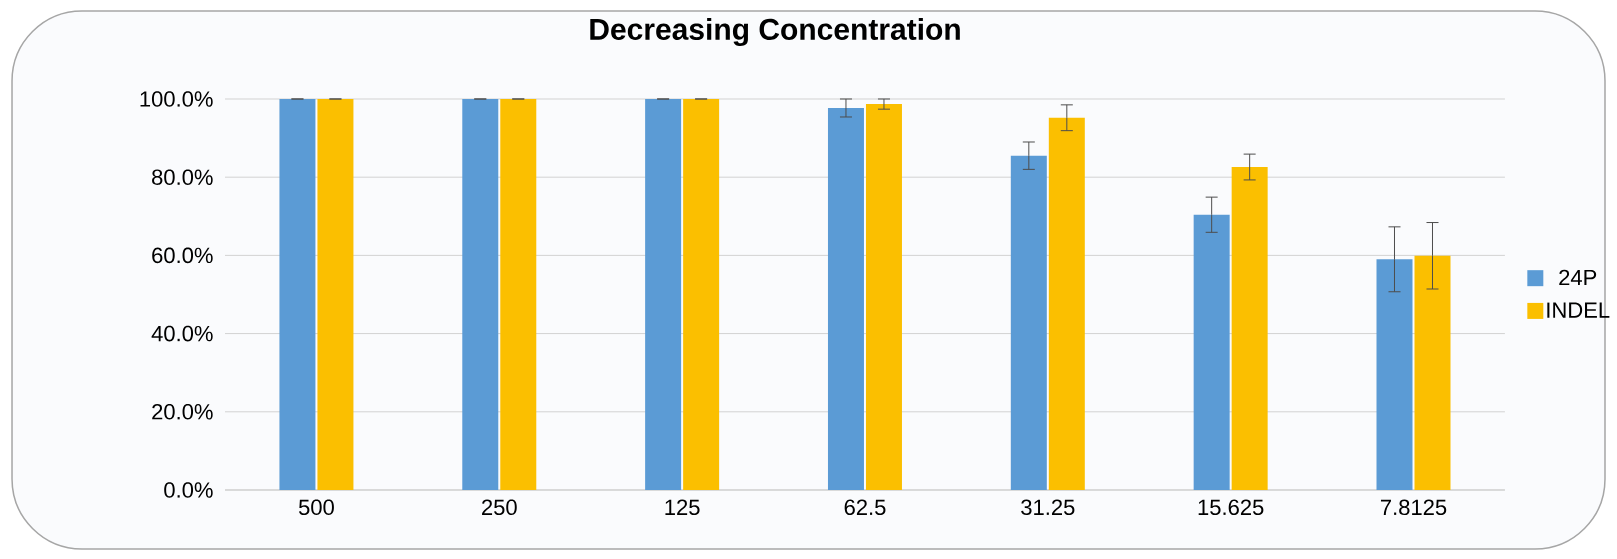 This screenshot has height=559, width=1617. What do you see at coordinates (182, 333) in the screenshot?
I see `y-tick-label: 40.0%` at bounding box center [182, 333].